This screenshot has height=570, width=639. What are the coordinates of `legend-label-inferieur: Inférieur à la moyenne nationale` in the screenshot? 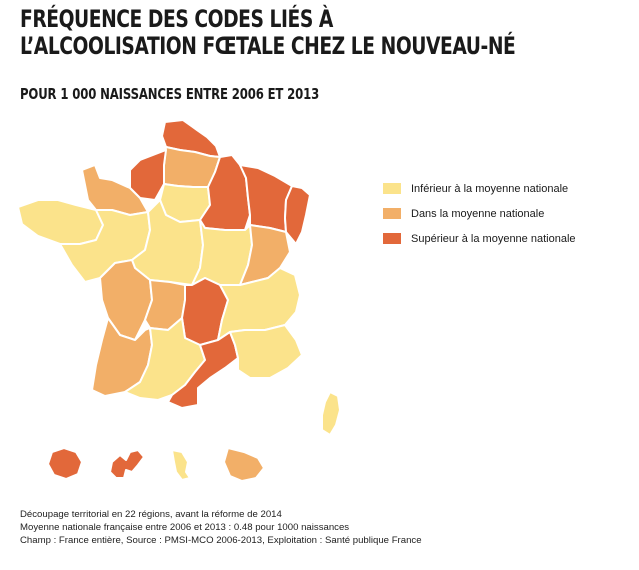 It's located at (490, 188).